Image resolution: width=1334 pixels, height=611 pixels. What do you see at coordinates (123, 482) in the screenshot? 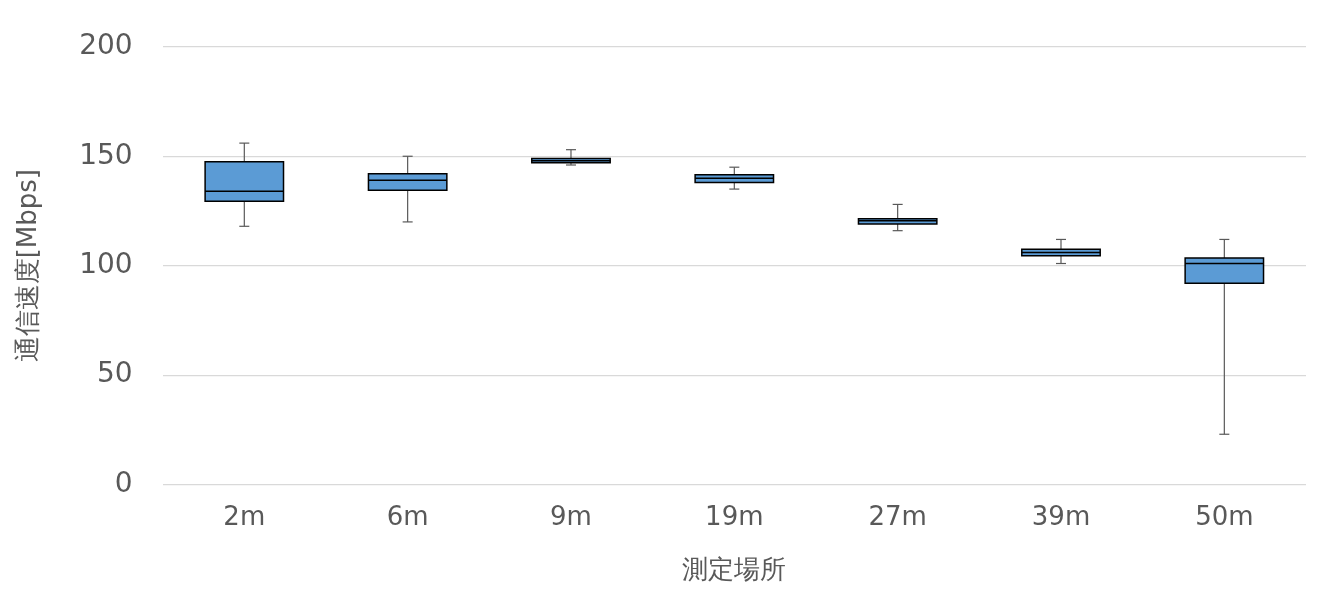
I see `y-tick-label: 0` at bounding box center [123, 482].